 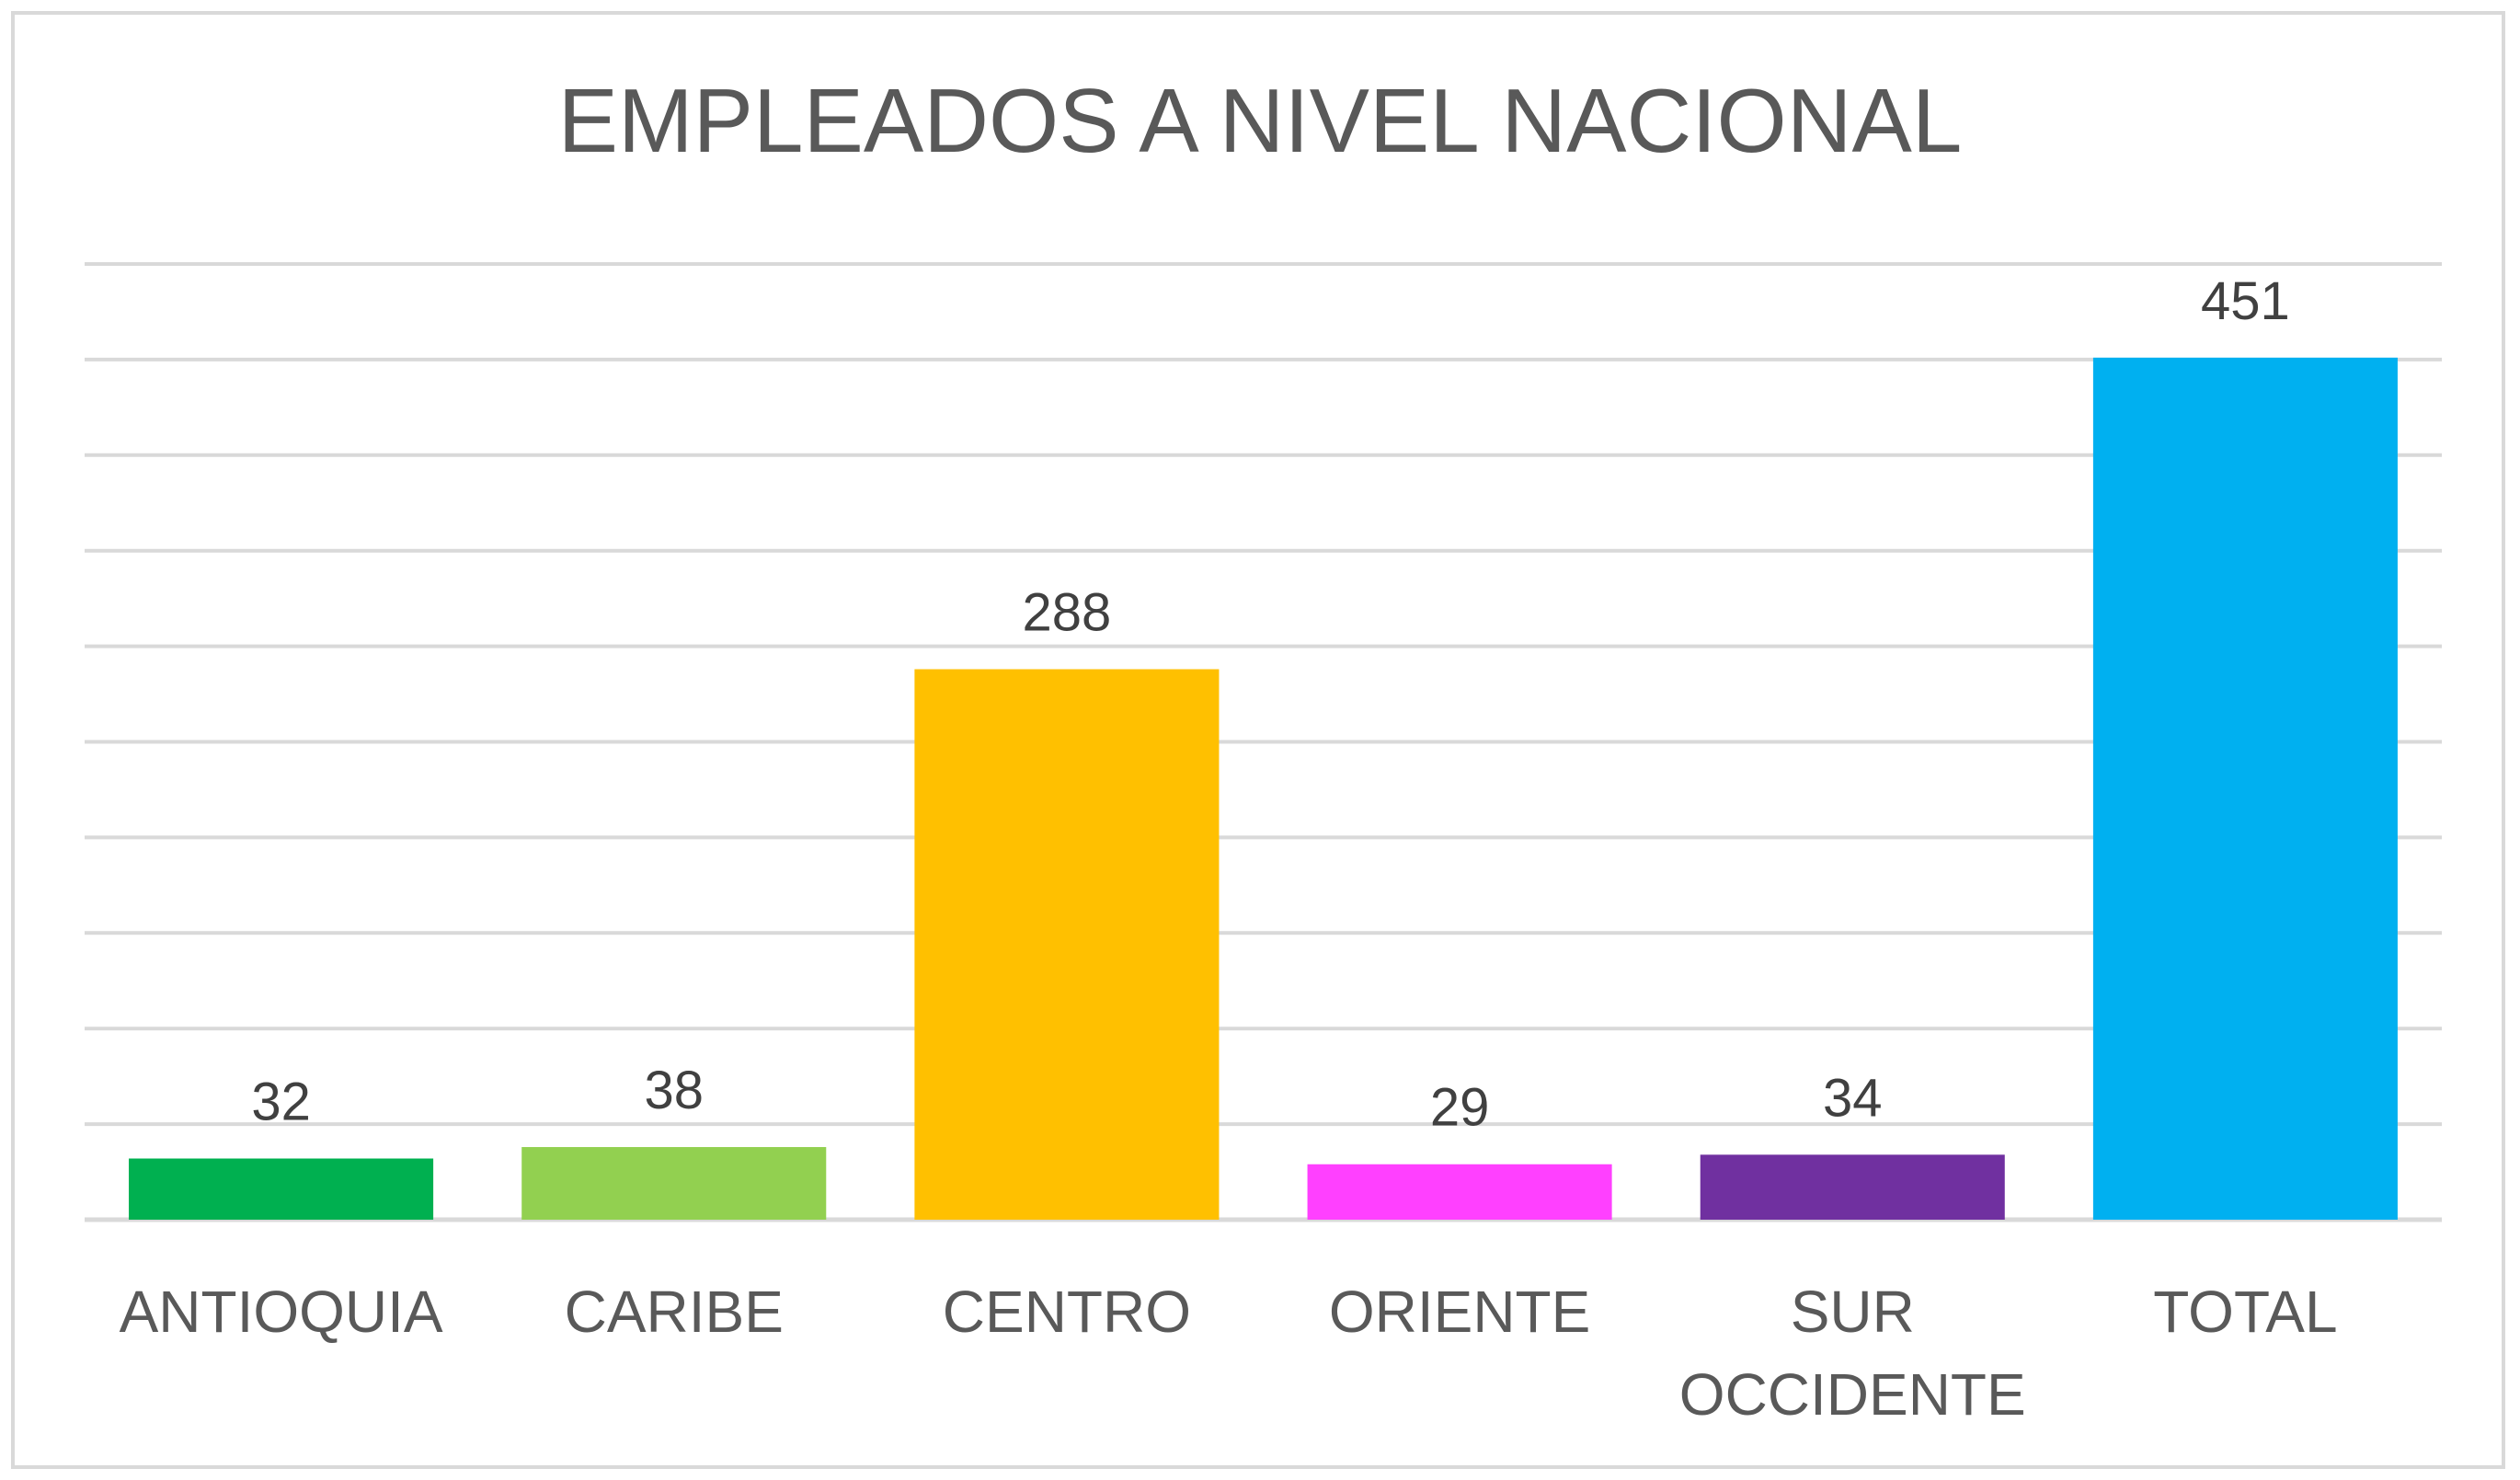 What do you see at coordinates (2245, 1312) in the screenshot?
I see `category-label: TOTAL` at bounding box center [2245, 1312].